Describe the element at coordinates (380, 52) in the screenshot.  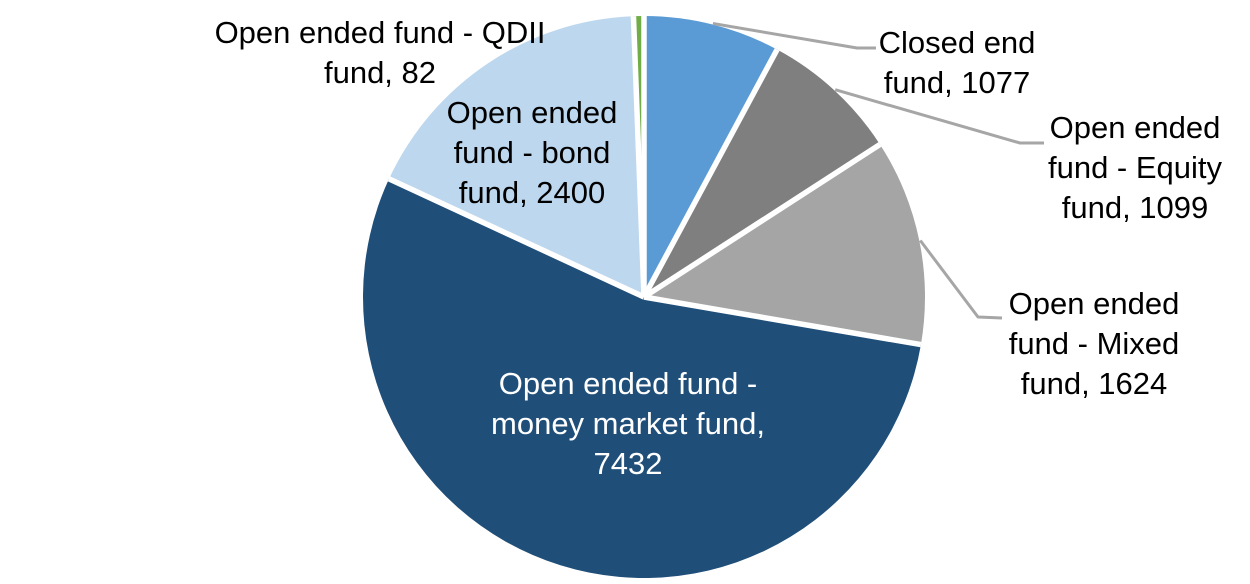
I see `label-open-ended-fund-qdii: Open ended fund - QDII fund, 82` at that location.